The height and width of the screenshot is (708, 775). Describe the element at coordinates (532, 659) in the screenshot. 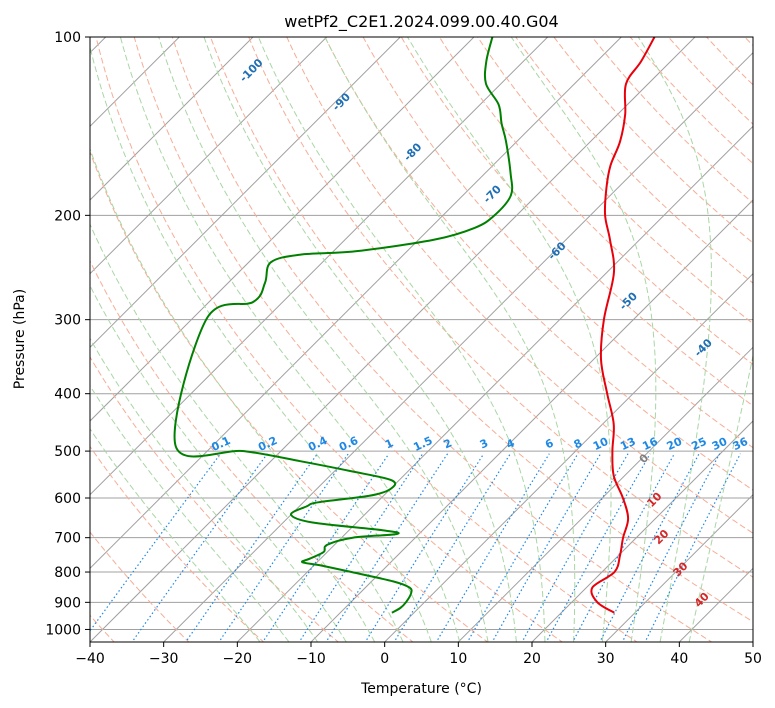

I see `x-tick-label: 20` at that location.